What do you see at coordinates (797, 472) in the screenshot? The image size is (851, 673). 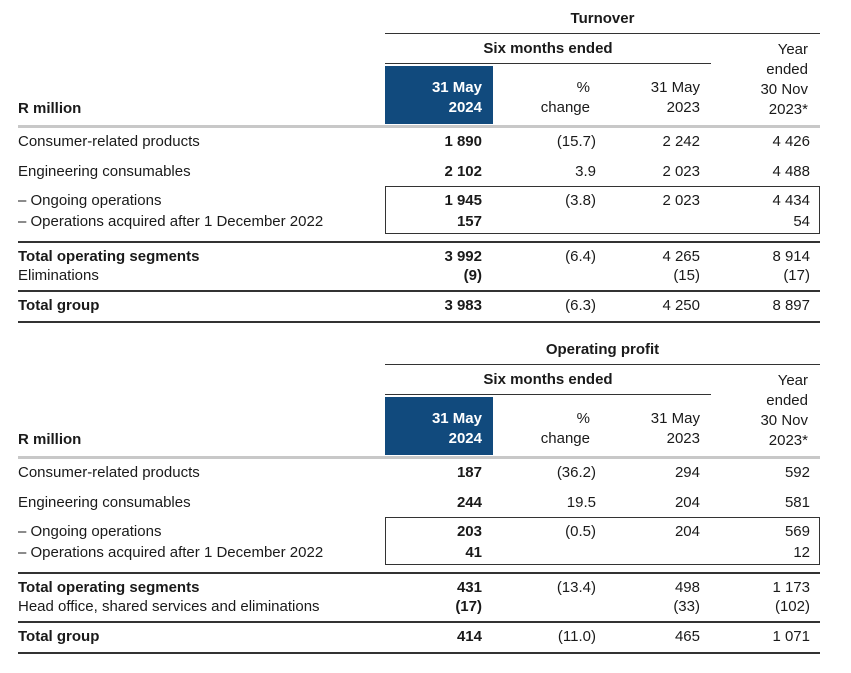 I see `cell-year: 592` at bounding box center [797, 472].